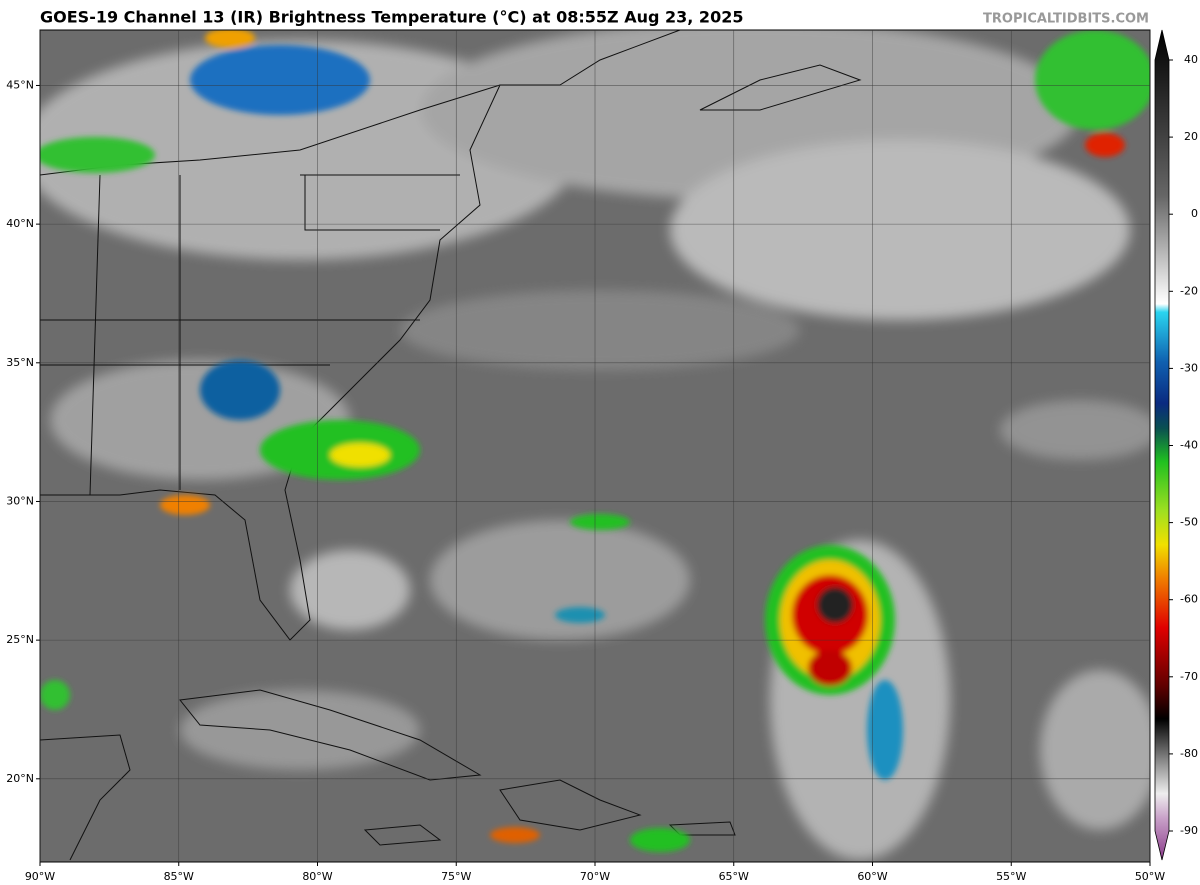 Image resolution: width=1200 pixels, height=885 pixels. I want to click on x-tick-label: 65°W, so click(734, 876).